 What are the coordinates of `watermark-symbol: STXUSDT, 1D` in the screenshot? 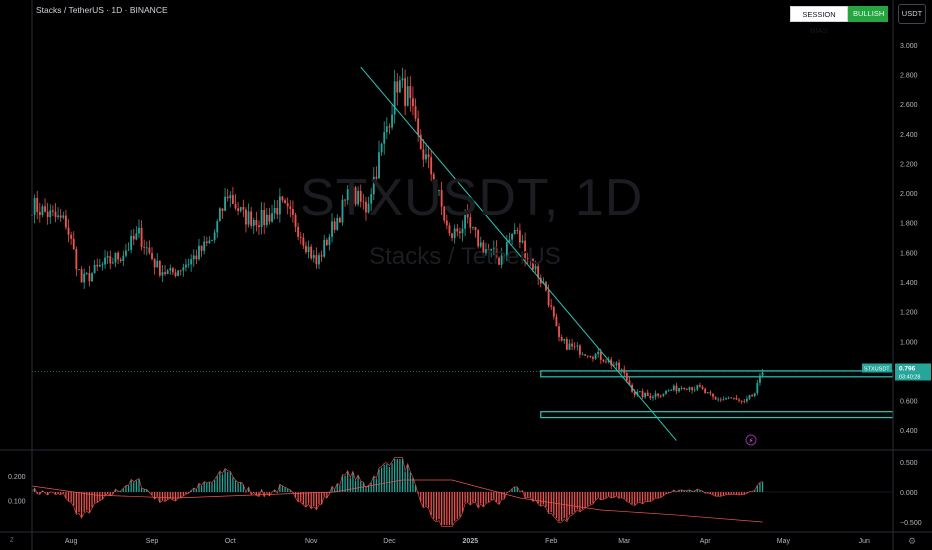 It's located at (472, 198).